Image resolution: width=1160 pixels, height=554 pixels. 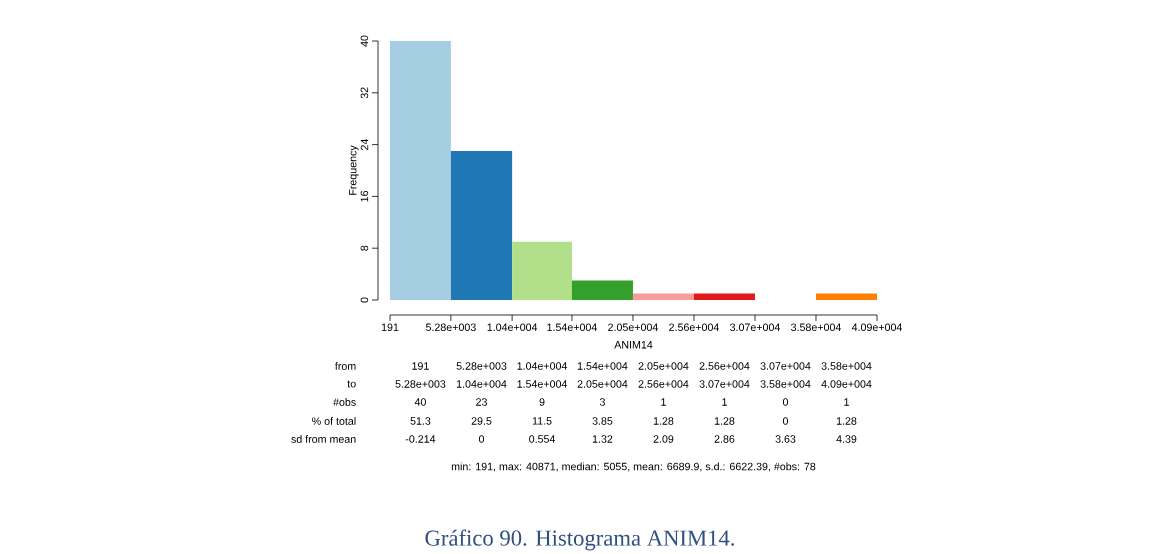 I want to click on x-axis-title: ANIM14, so click(x=633, y=345).